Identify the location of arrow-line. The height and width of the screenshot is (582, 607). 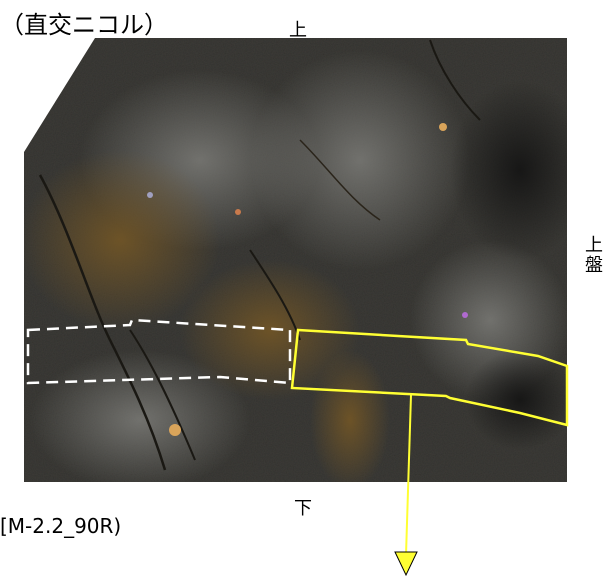
(408, 475).